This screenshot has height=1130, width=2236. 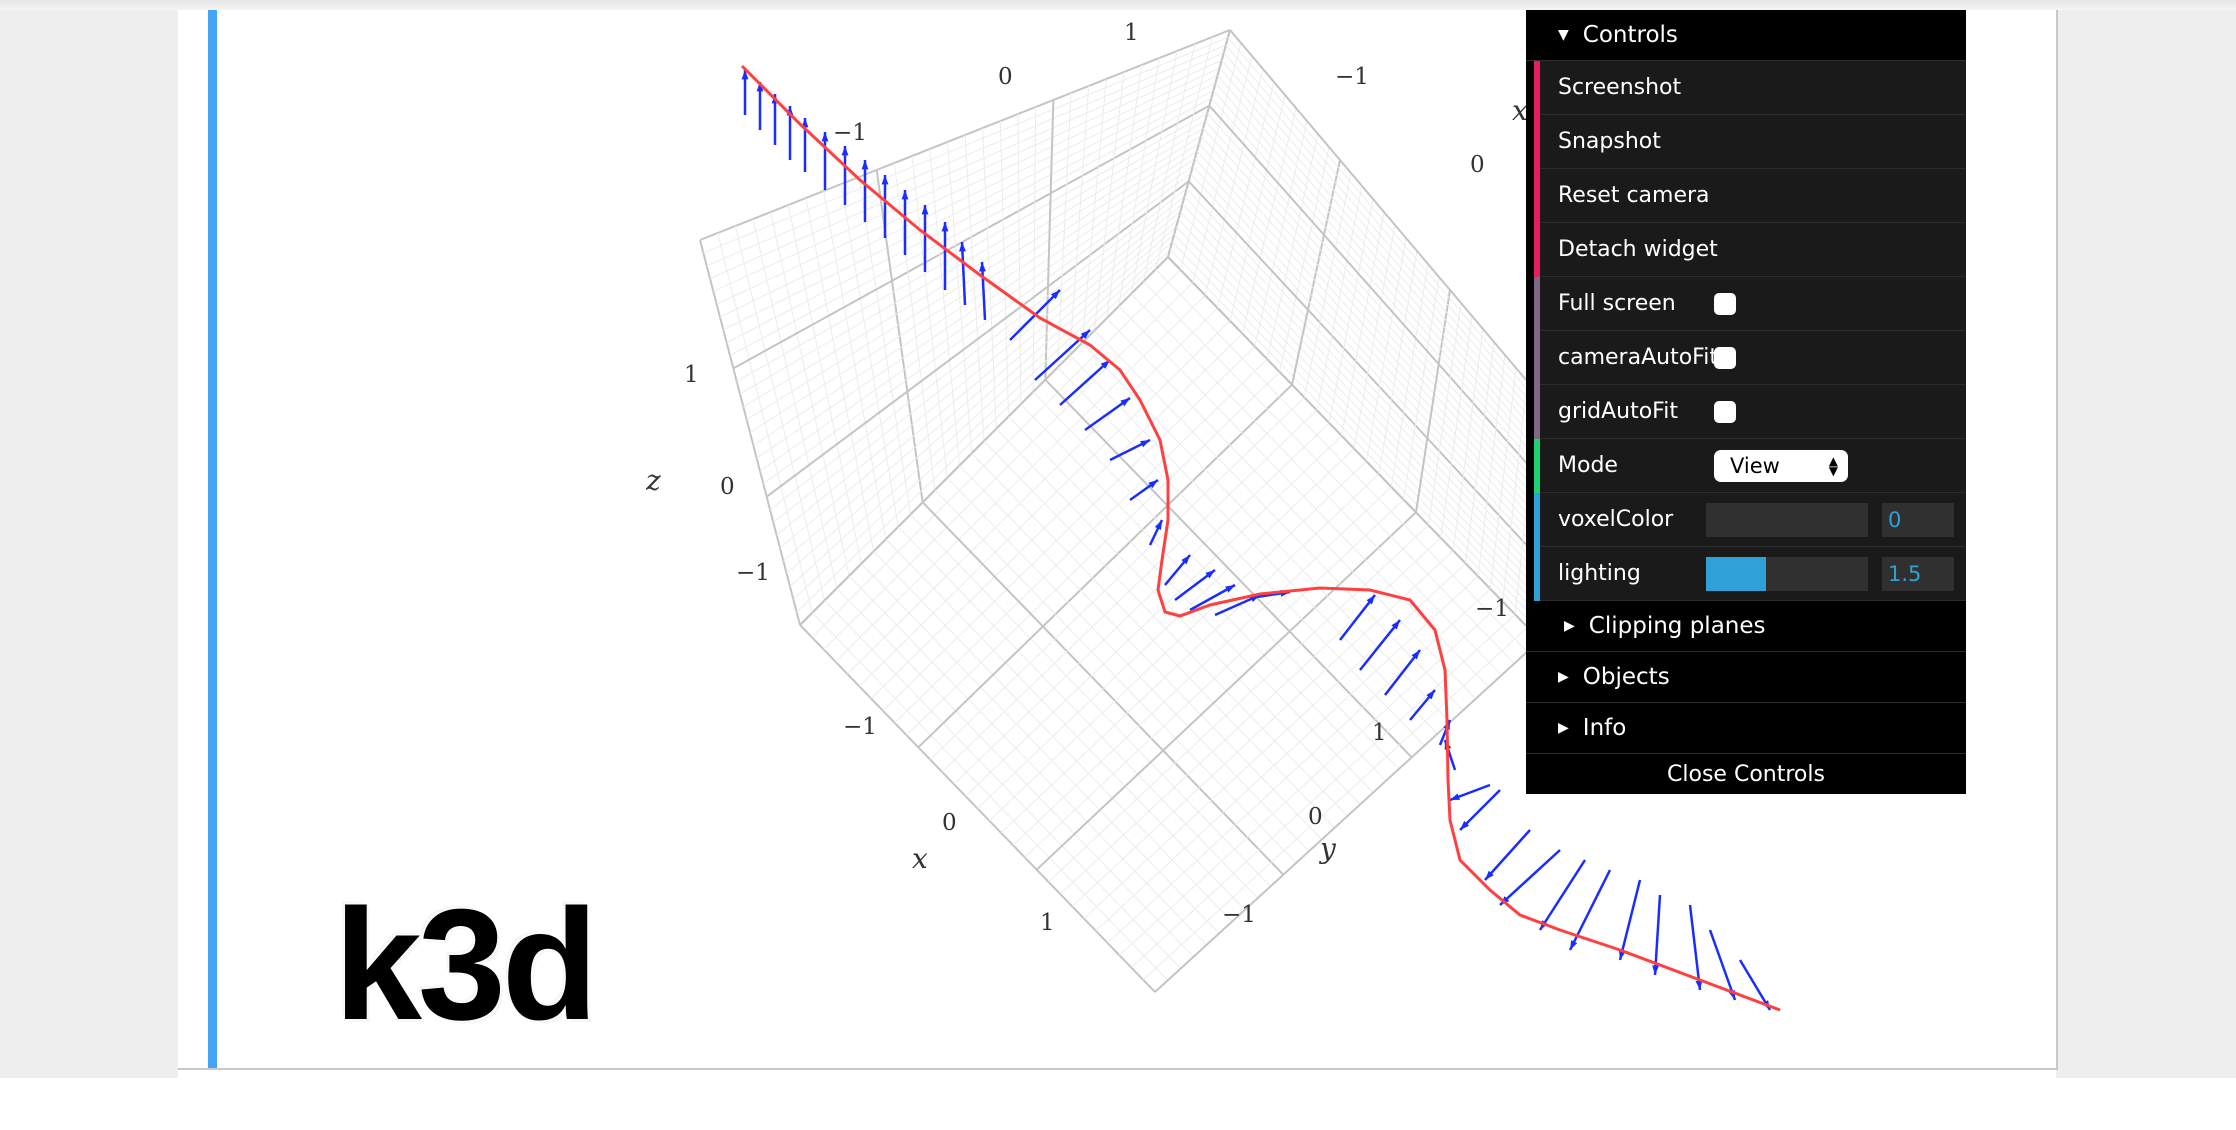 What do you see at coordinates (1599, 573) in the screenshot?
I see `lighting-label: lighting` at bounding box center [1599, 573].